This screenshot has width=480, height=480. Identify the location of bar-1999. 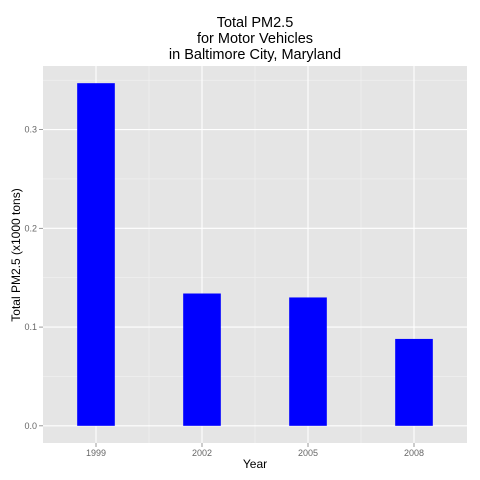
(96, 254).